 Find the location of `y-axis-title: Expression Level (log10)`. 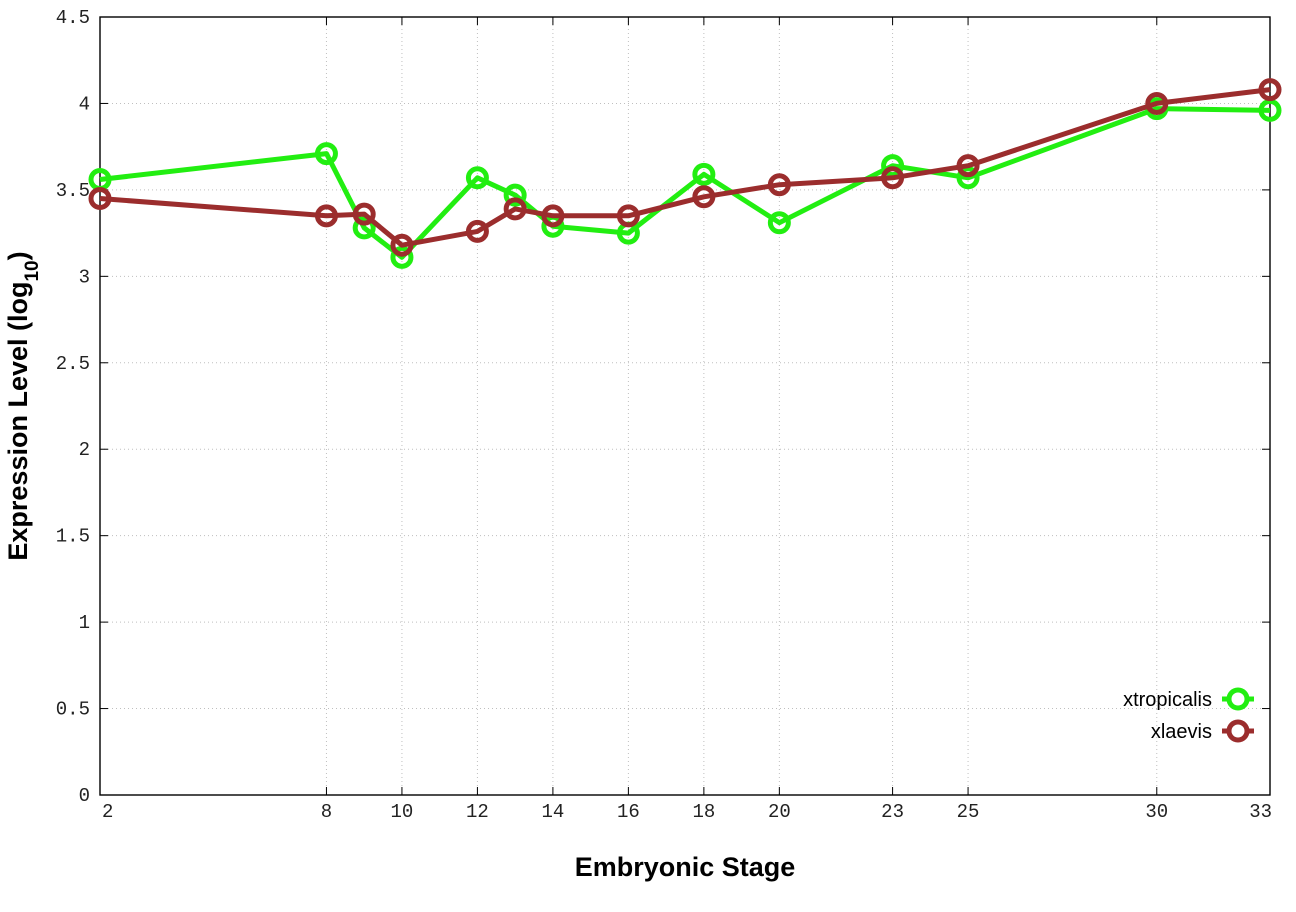

y-axis-title: Expression Level (log10) is located at coordinates (23, 405).